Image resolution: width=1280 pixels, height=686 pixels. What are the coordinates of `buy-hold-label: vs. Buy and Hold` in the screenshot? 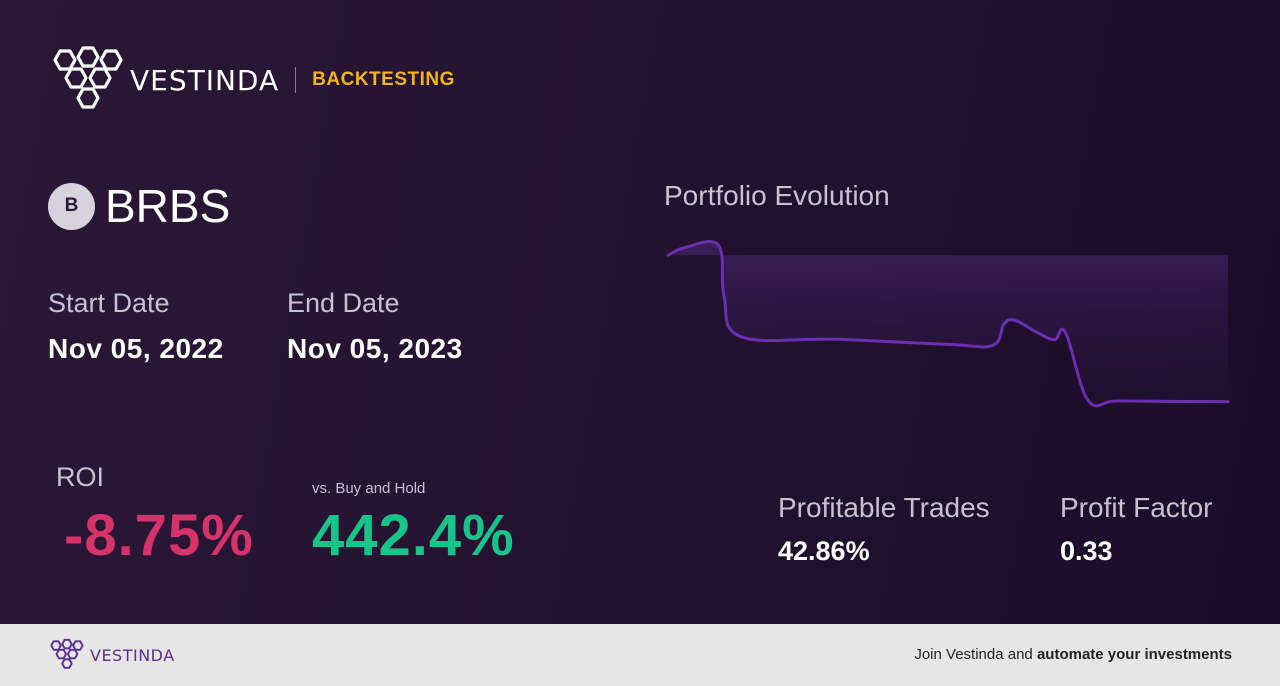 It's located at (369, 488).